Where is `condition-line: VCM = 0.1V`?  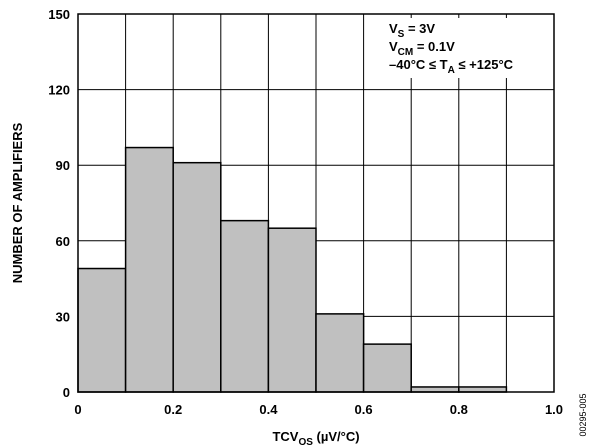 condition-line: VCM = 0.1V is located at coordinates (422, 48).